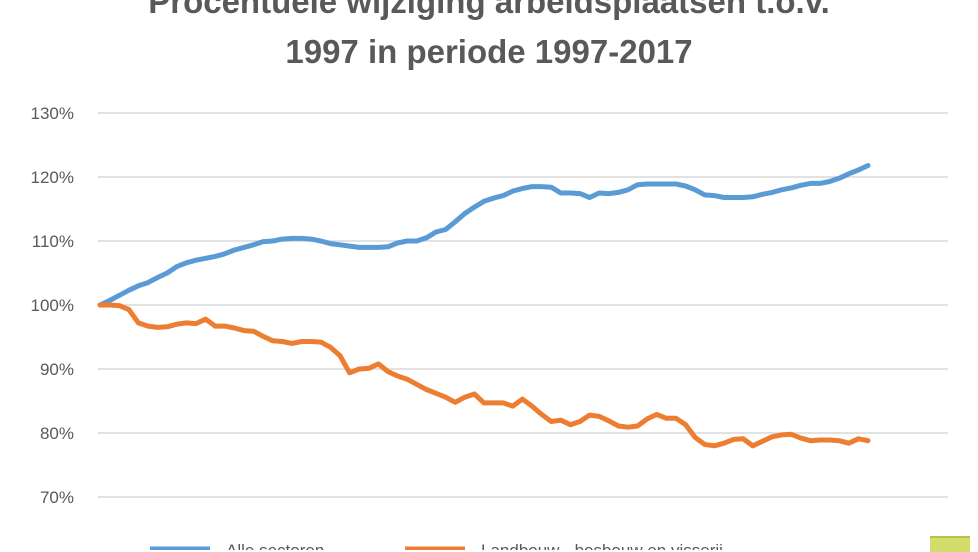 Image resolution: width=978 pixels, height=552 pixels. Describe the element at coordinates (489, 51) in the screenshot. I see `chart-title-line-2: 1997 in periode 1997-2017` at that location.